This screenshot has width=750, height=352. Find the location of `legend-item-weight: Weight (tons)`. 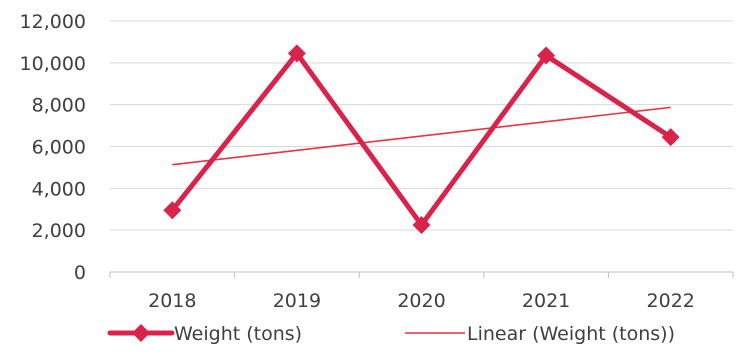

legend-item-weight: Weight (tons) is located at coordinates (204, 334).